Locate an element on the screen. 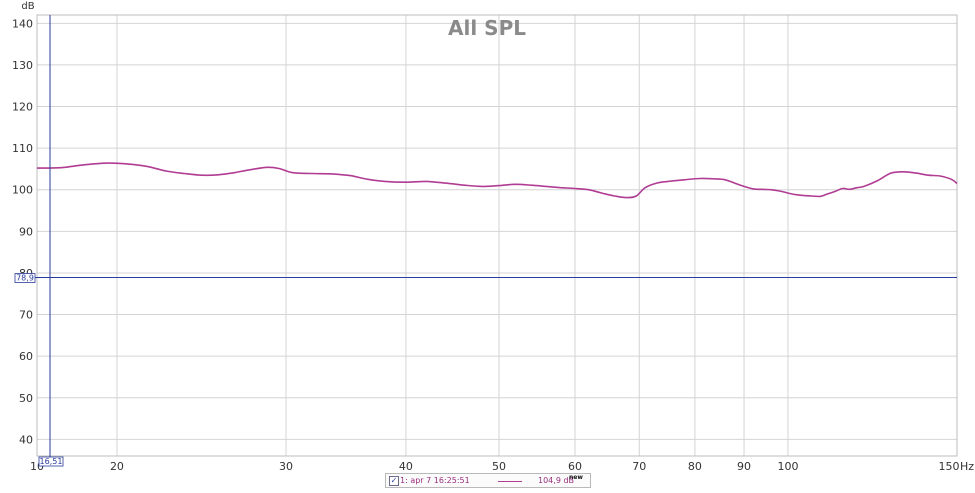 This screenshot has width=975, height=493. x-tick-label: 20 is located at coordinates (117, 466).